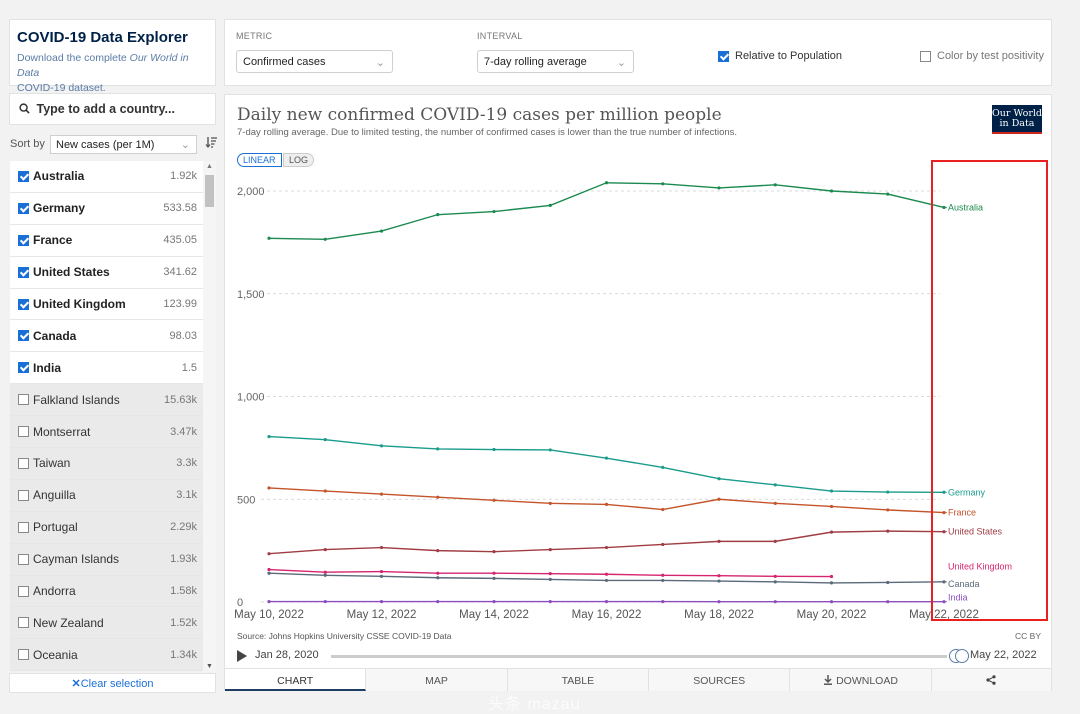 This screenshot has width=1080, height=714. I want to click on sort-by-label: Sort by, so click(27, 144).